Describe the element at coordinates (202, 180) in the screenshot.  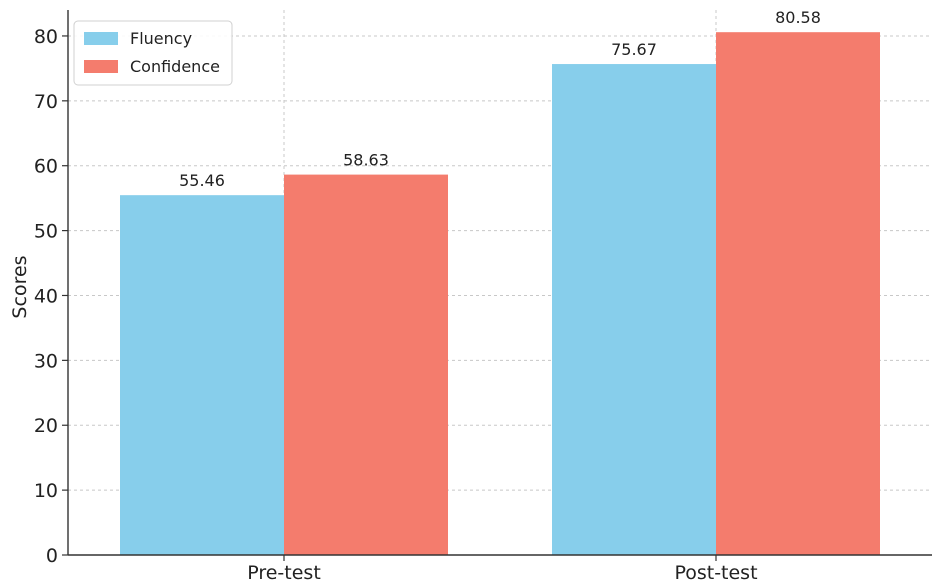
I see `bar-value-label: 55.46` at that location.